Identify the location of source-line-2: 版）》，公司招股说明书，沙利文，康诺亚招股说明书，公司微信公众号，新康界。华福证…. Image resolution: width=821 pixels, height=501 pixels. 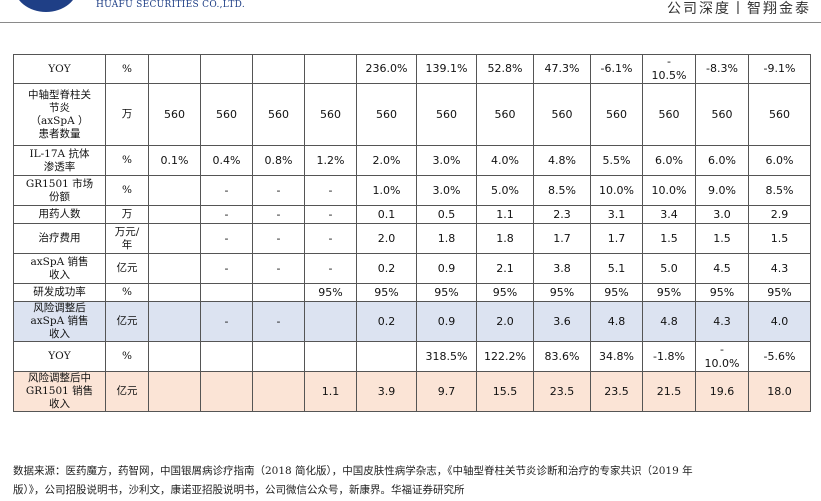
(239, 490).